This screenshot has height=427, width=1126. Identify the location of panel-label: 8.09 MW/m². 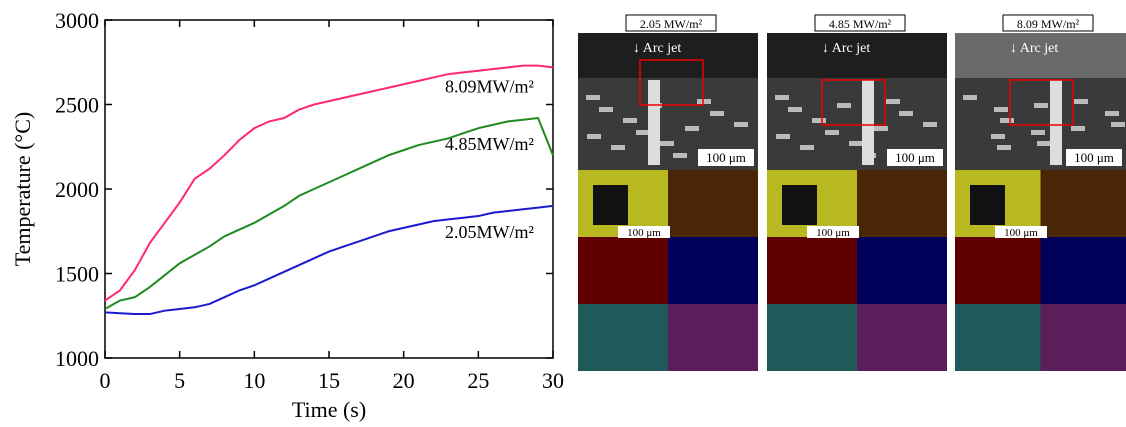
(1048, 24).